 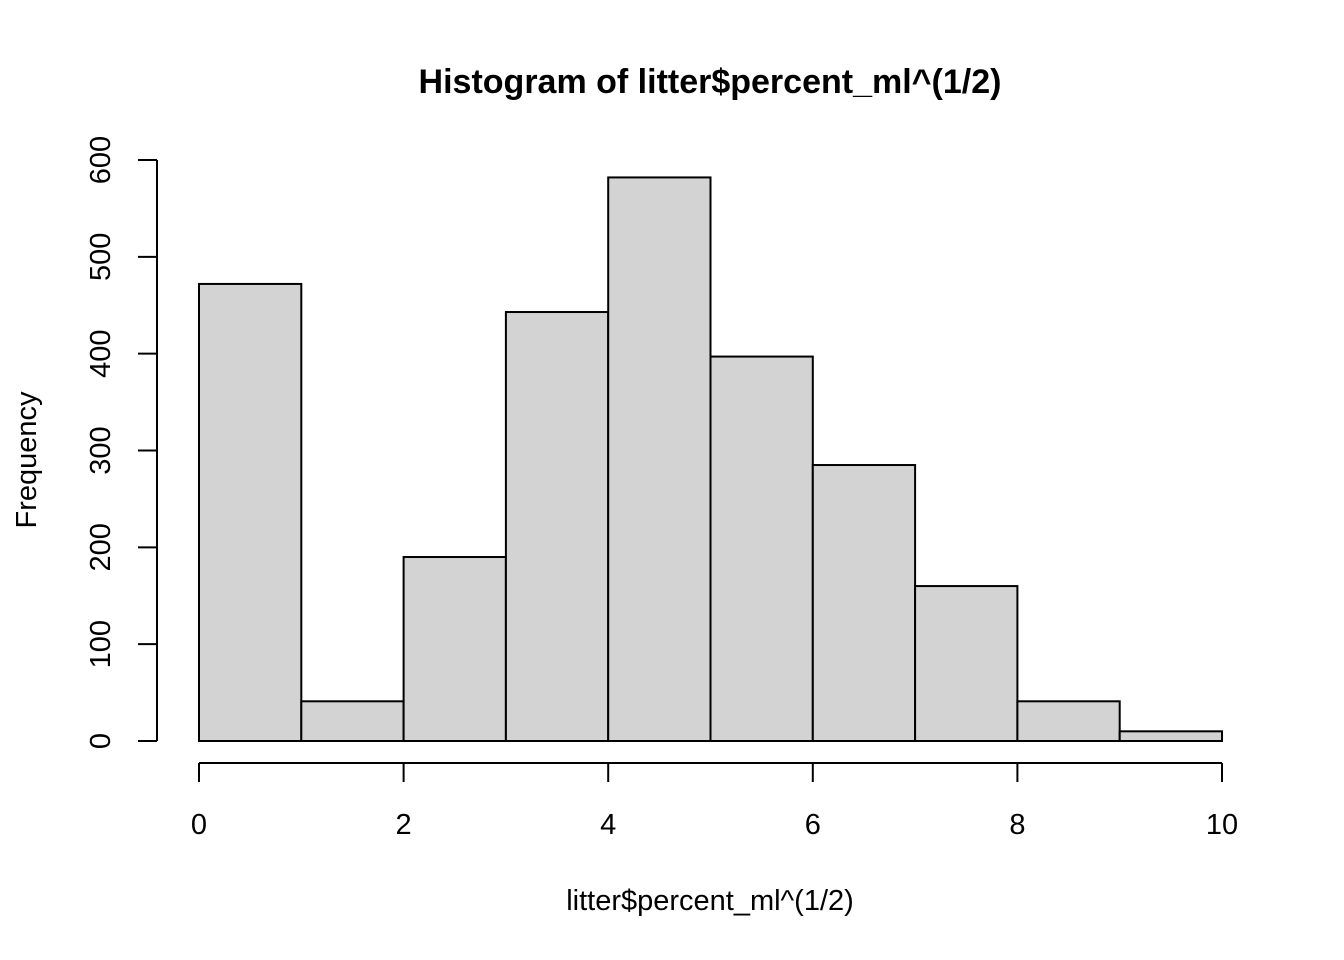 I want to click on x-tick-label-0: 0, so click(x=199, y=825).